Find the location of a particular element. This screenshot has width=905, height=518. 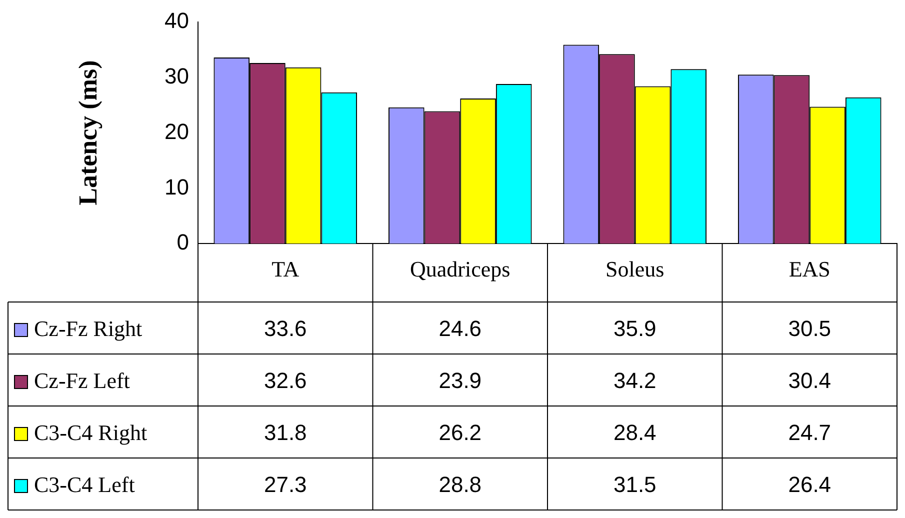

y-tick-label: 40 is located at coordinates (176, 21).